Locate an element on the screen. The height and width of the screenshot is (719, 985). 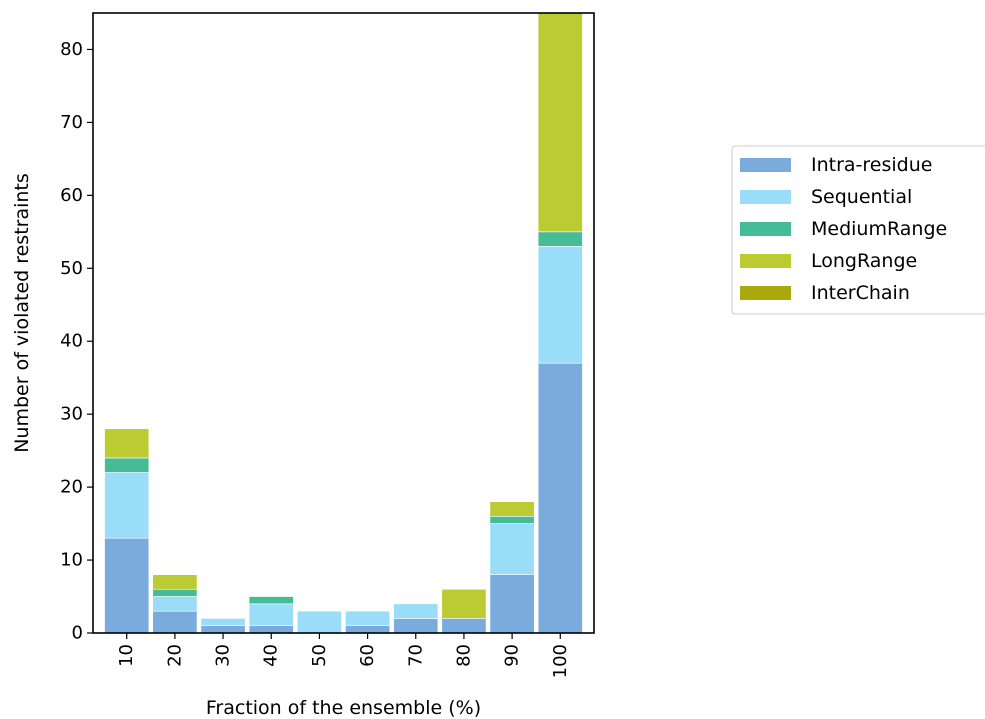
x-tick-label: 100 is located at coordinates (560, 661).